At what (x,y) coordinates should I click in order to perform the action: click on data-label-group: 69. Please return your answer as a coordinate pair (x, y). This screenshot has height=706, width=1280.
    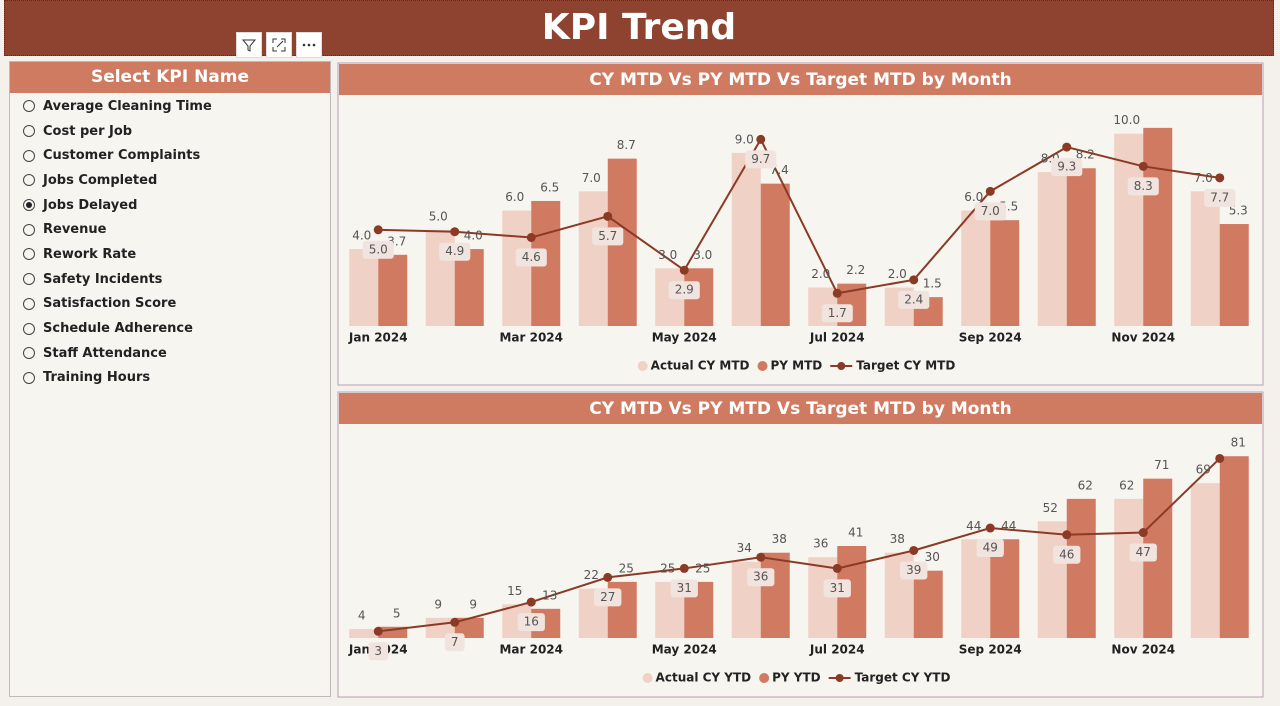
    Looking at the image, I should click on (1203, 470).